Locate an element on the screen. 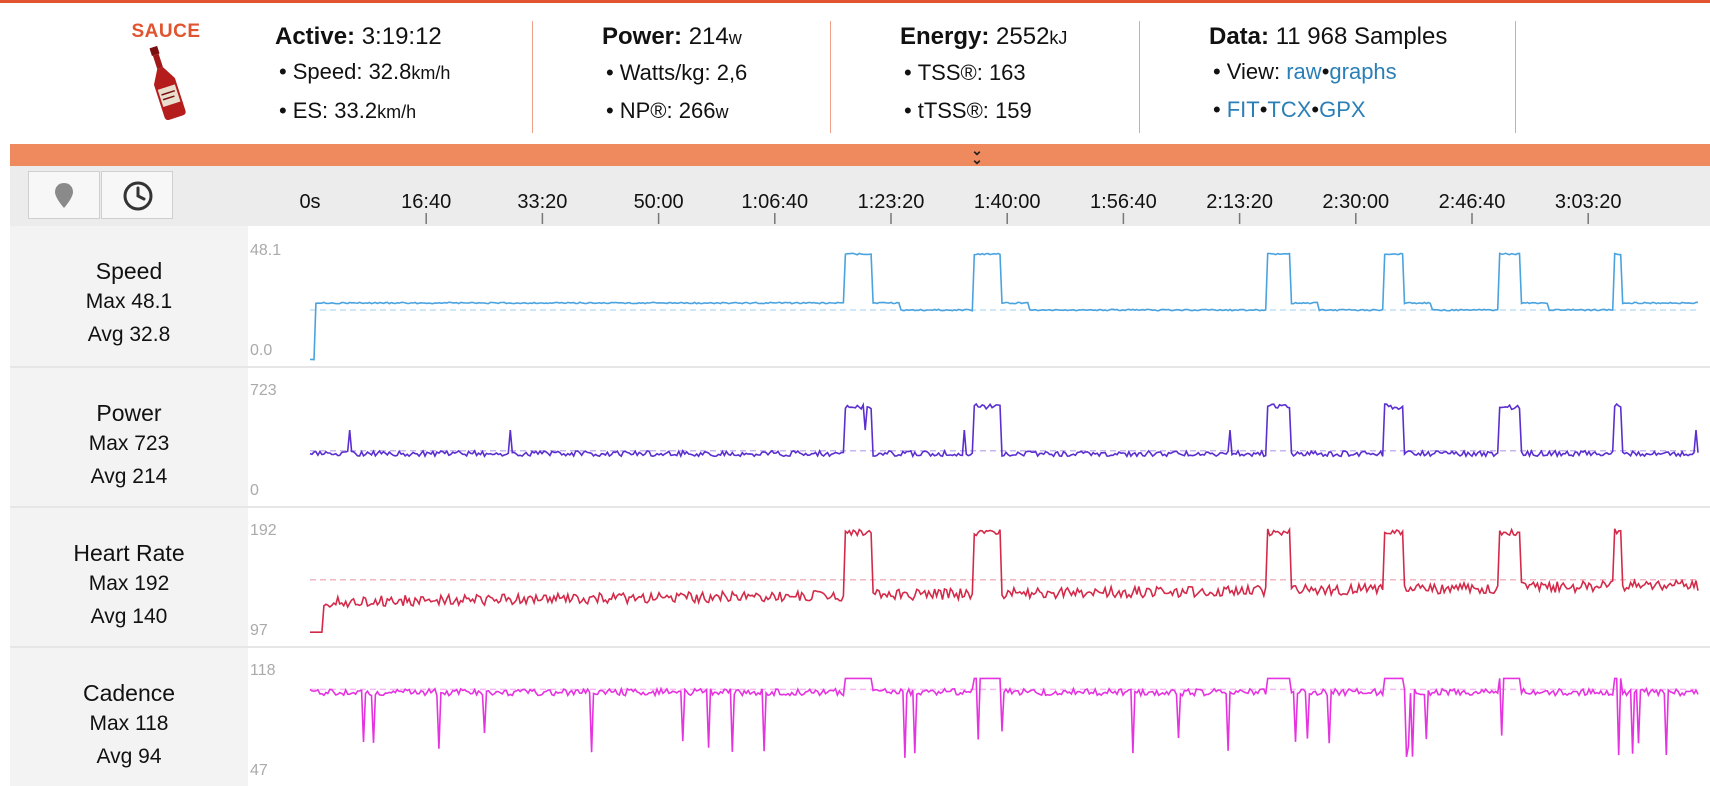 The height and width of the screenshot is (786, 1710). data-summary: Data: 11 968 Samples is located at coordinates (1328, 36).